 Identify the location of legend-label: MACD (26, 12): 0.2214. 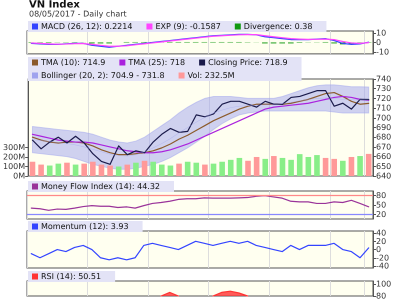
(86, 26).